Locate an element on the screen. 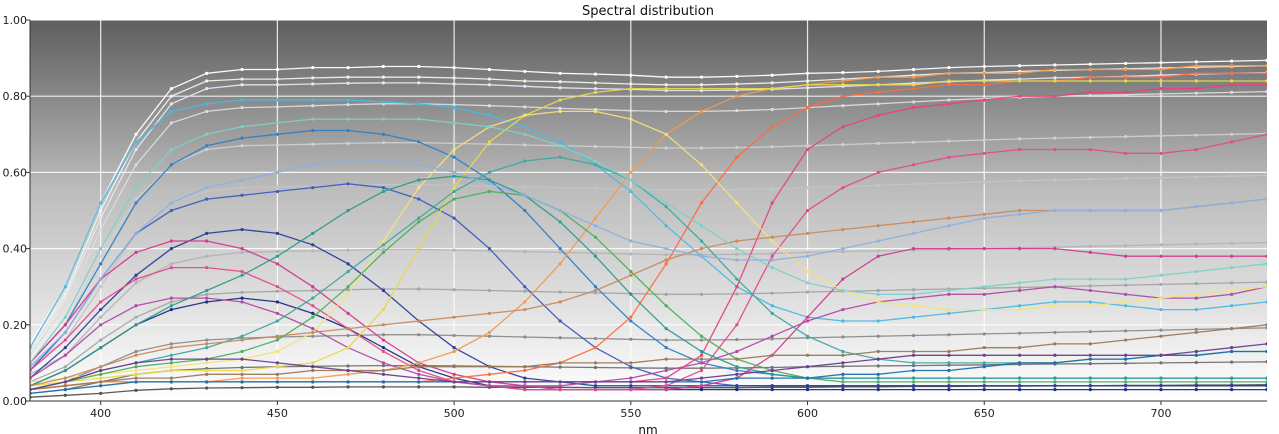 This screenshot has height=434, width=1279. series-path is located at coordinates (648, 367).